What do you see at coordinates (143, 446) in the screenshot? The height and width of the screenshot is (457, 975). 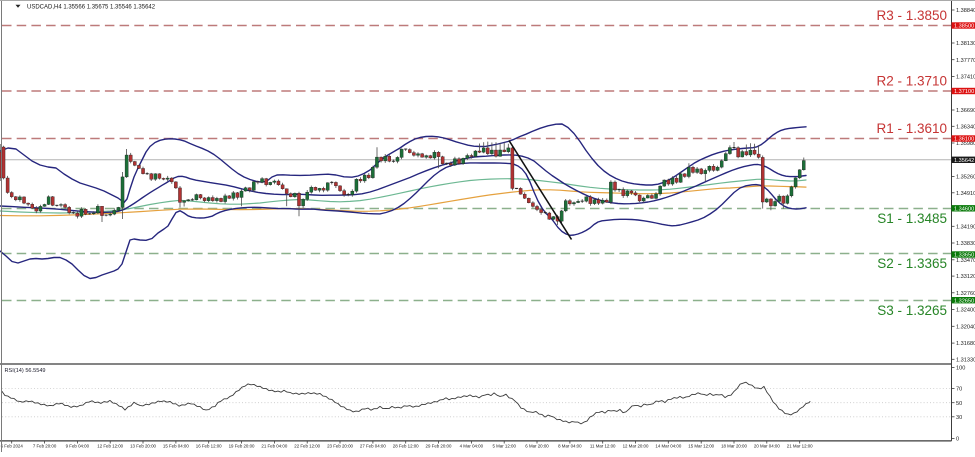 I see `svg-text: 13 Feb 20:00` at bounding box center [143, 446].